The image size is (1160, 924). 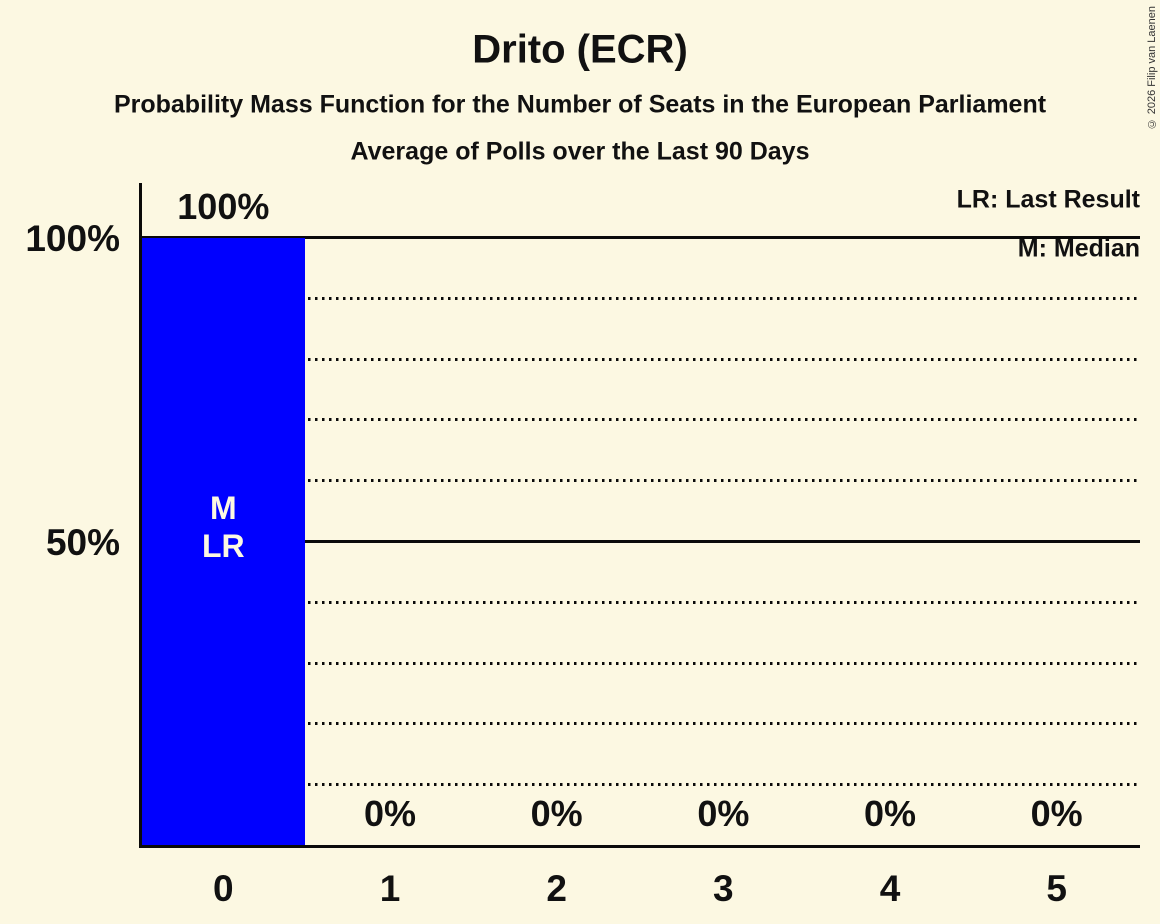 I want to click on bar-value-label-4: 0%, so click(x=890, y=813).